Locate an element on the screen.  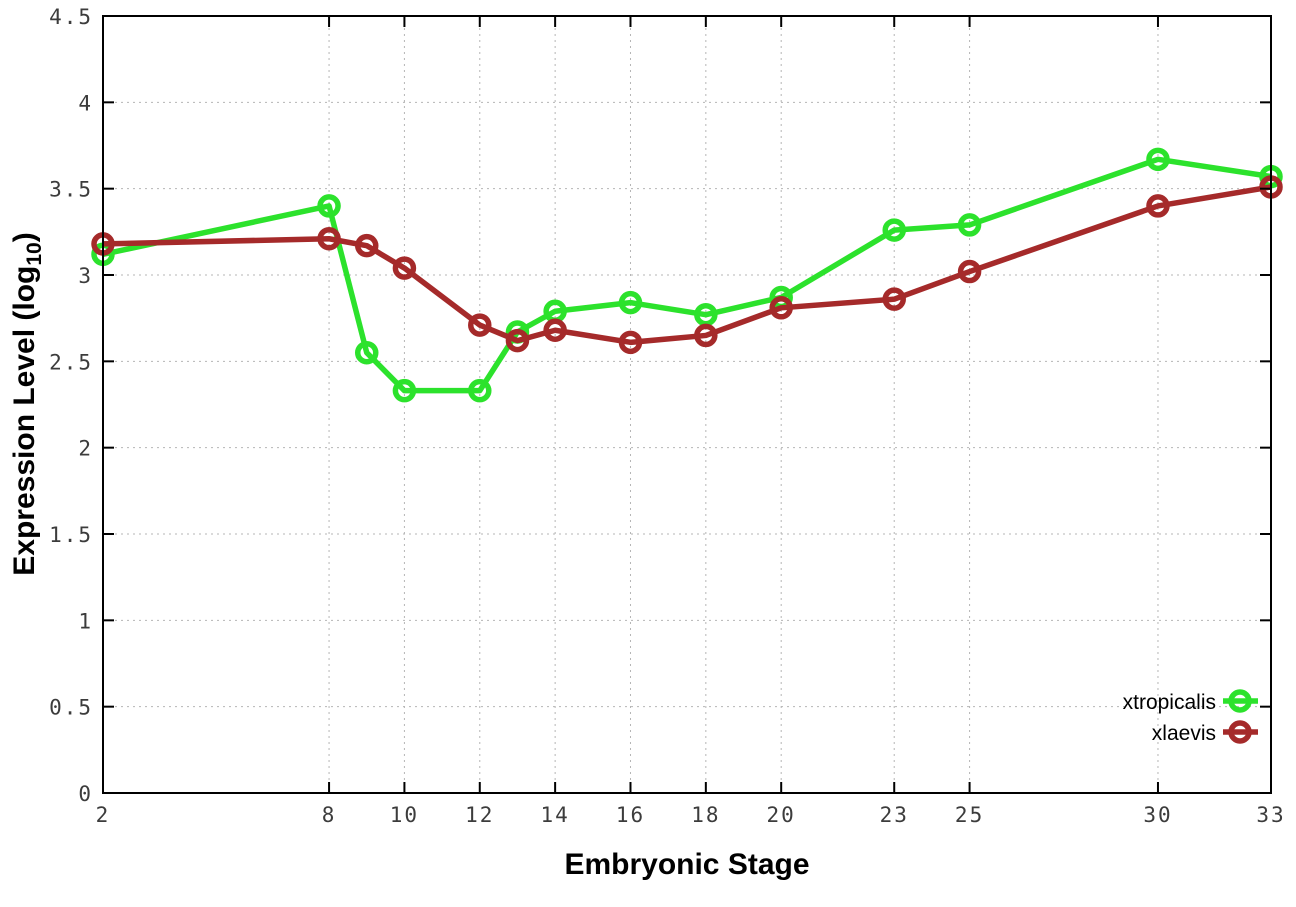
x-tick-label: 23 is located at coordinates (894, 815).